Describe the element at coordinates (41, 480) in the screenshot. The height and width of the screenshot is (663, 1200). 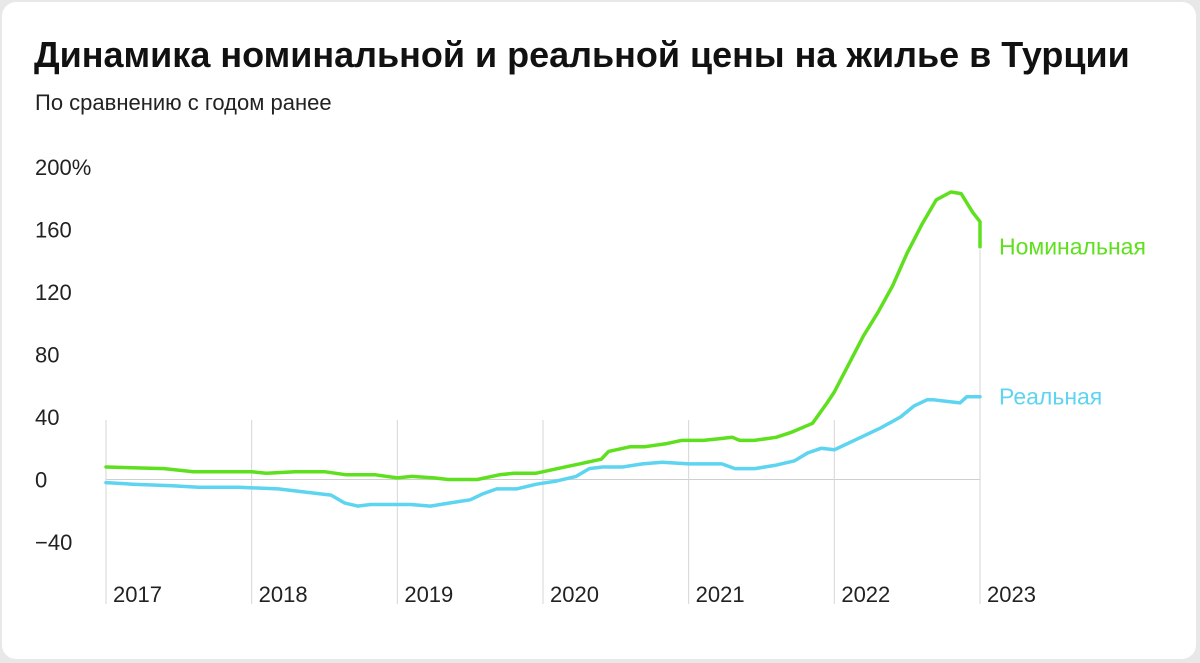
I see `y-tick-label: 0` at that location.